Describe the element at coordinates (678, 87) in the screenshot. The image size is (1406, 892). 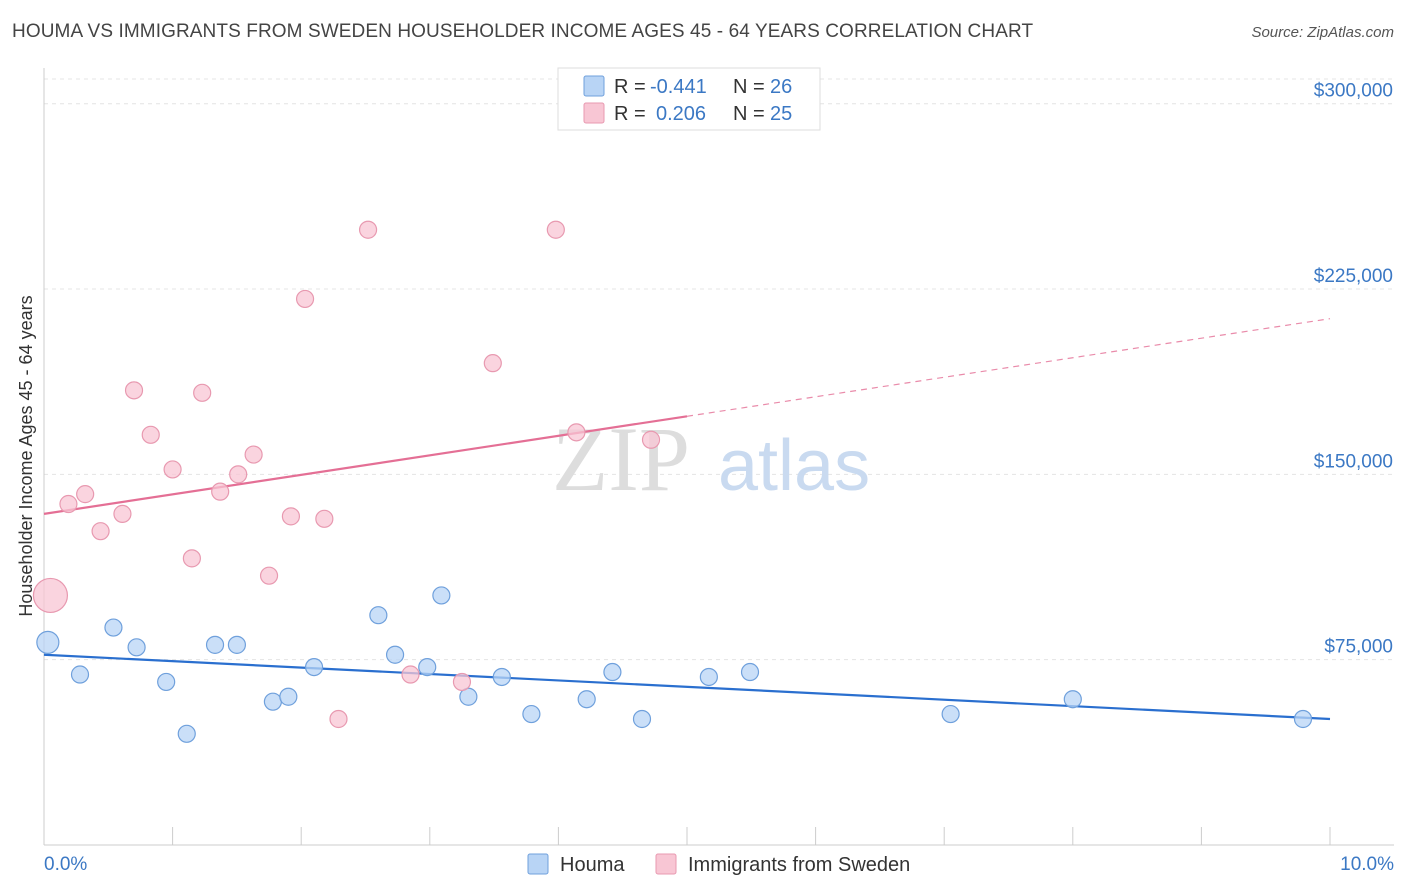
I see `legend-r-value-houma: -0.441` at that location.